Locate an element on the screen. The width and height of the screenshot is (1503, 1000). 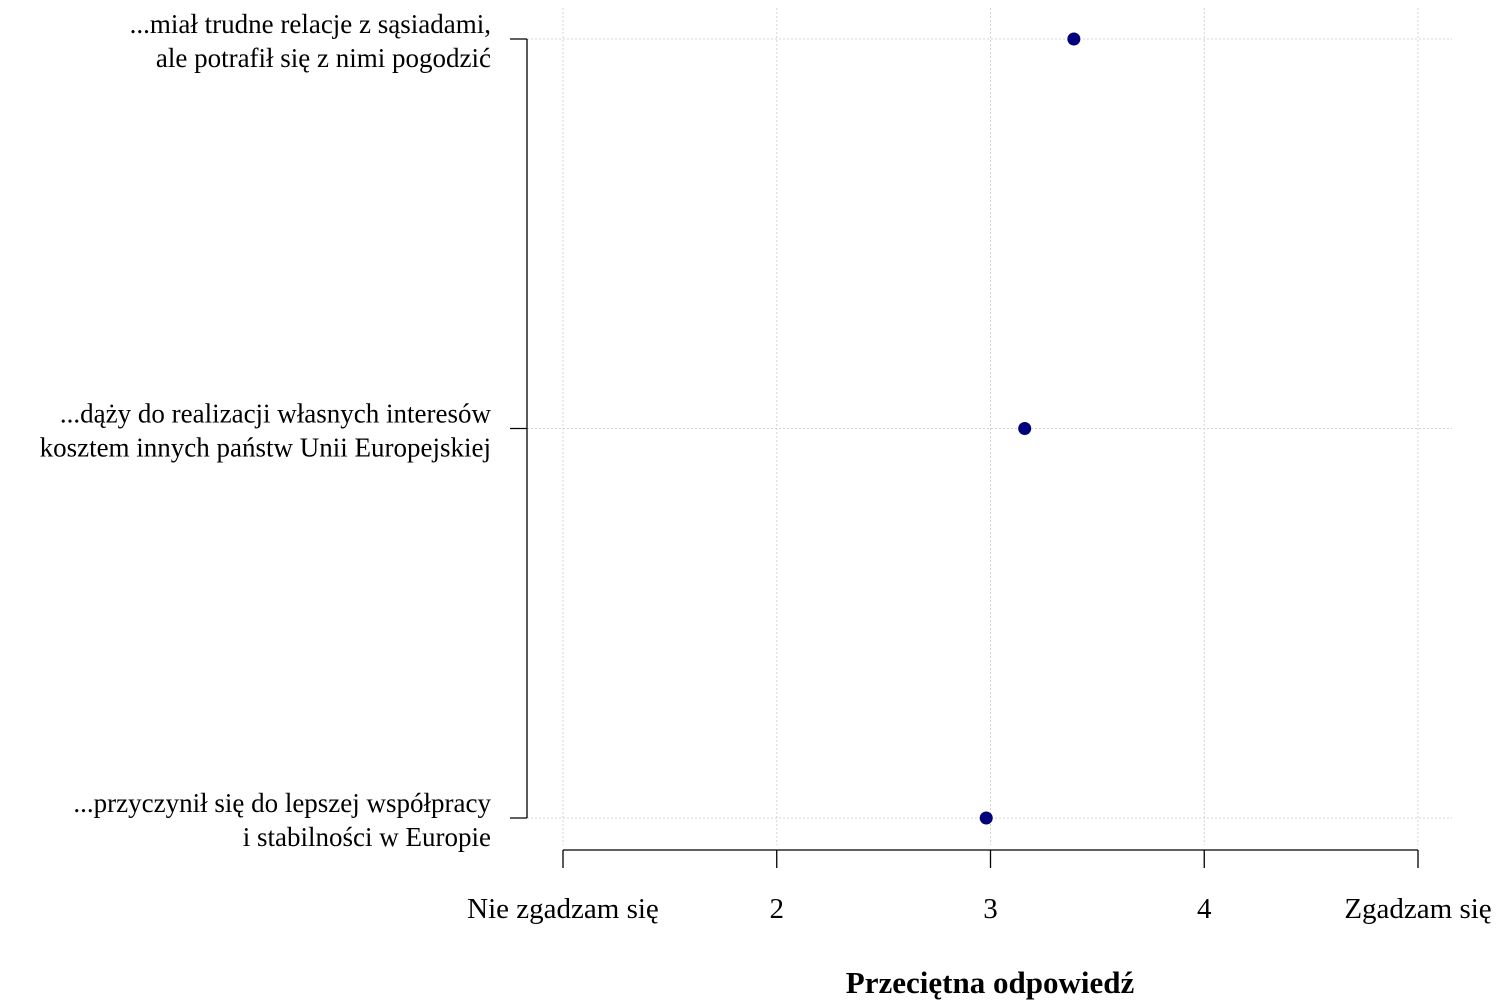
y-category-label-line: i stabilności w Europie is located at coordinates (367, 837).